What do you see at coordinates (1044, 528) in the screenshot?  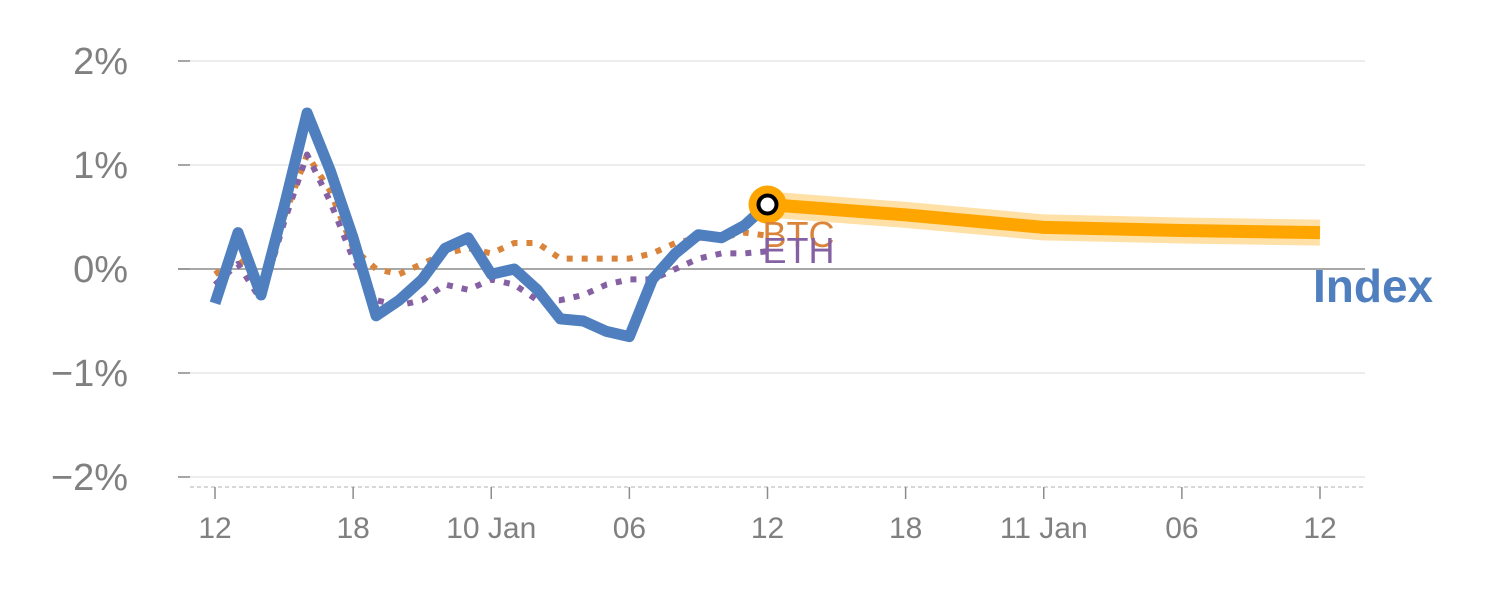 I see `x-tick-label: 11 Jan` at bounding box center [1044, 528].